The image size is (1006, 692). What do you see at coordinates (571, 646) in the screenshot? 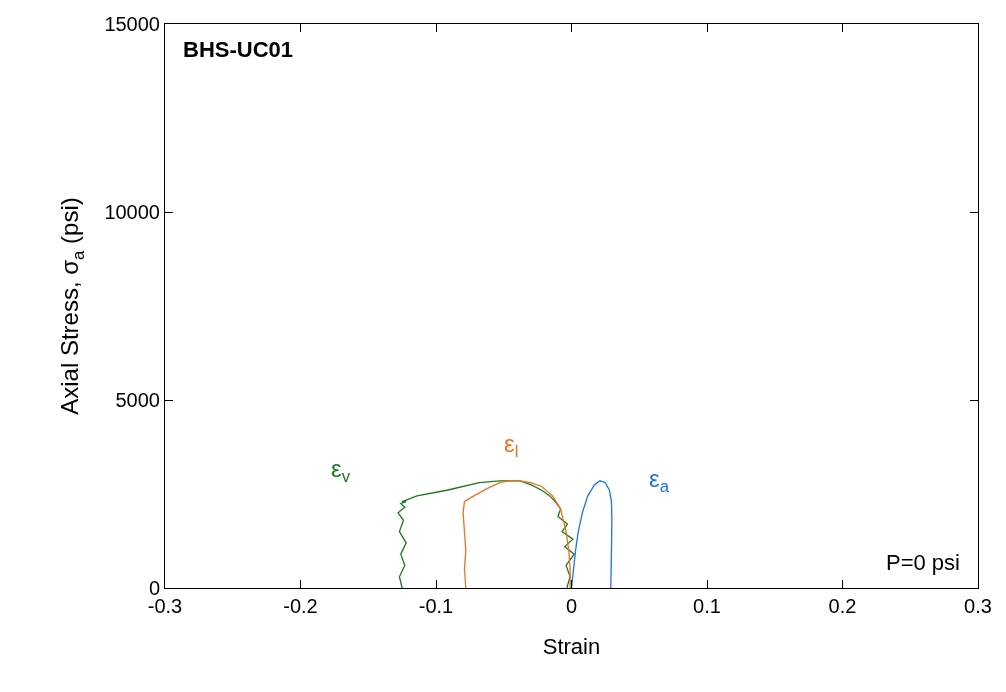
I see `x-axis-title: Strain` at bounding box center [571, 646].